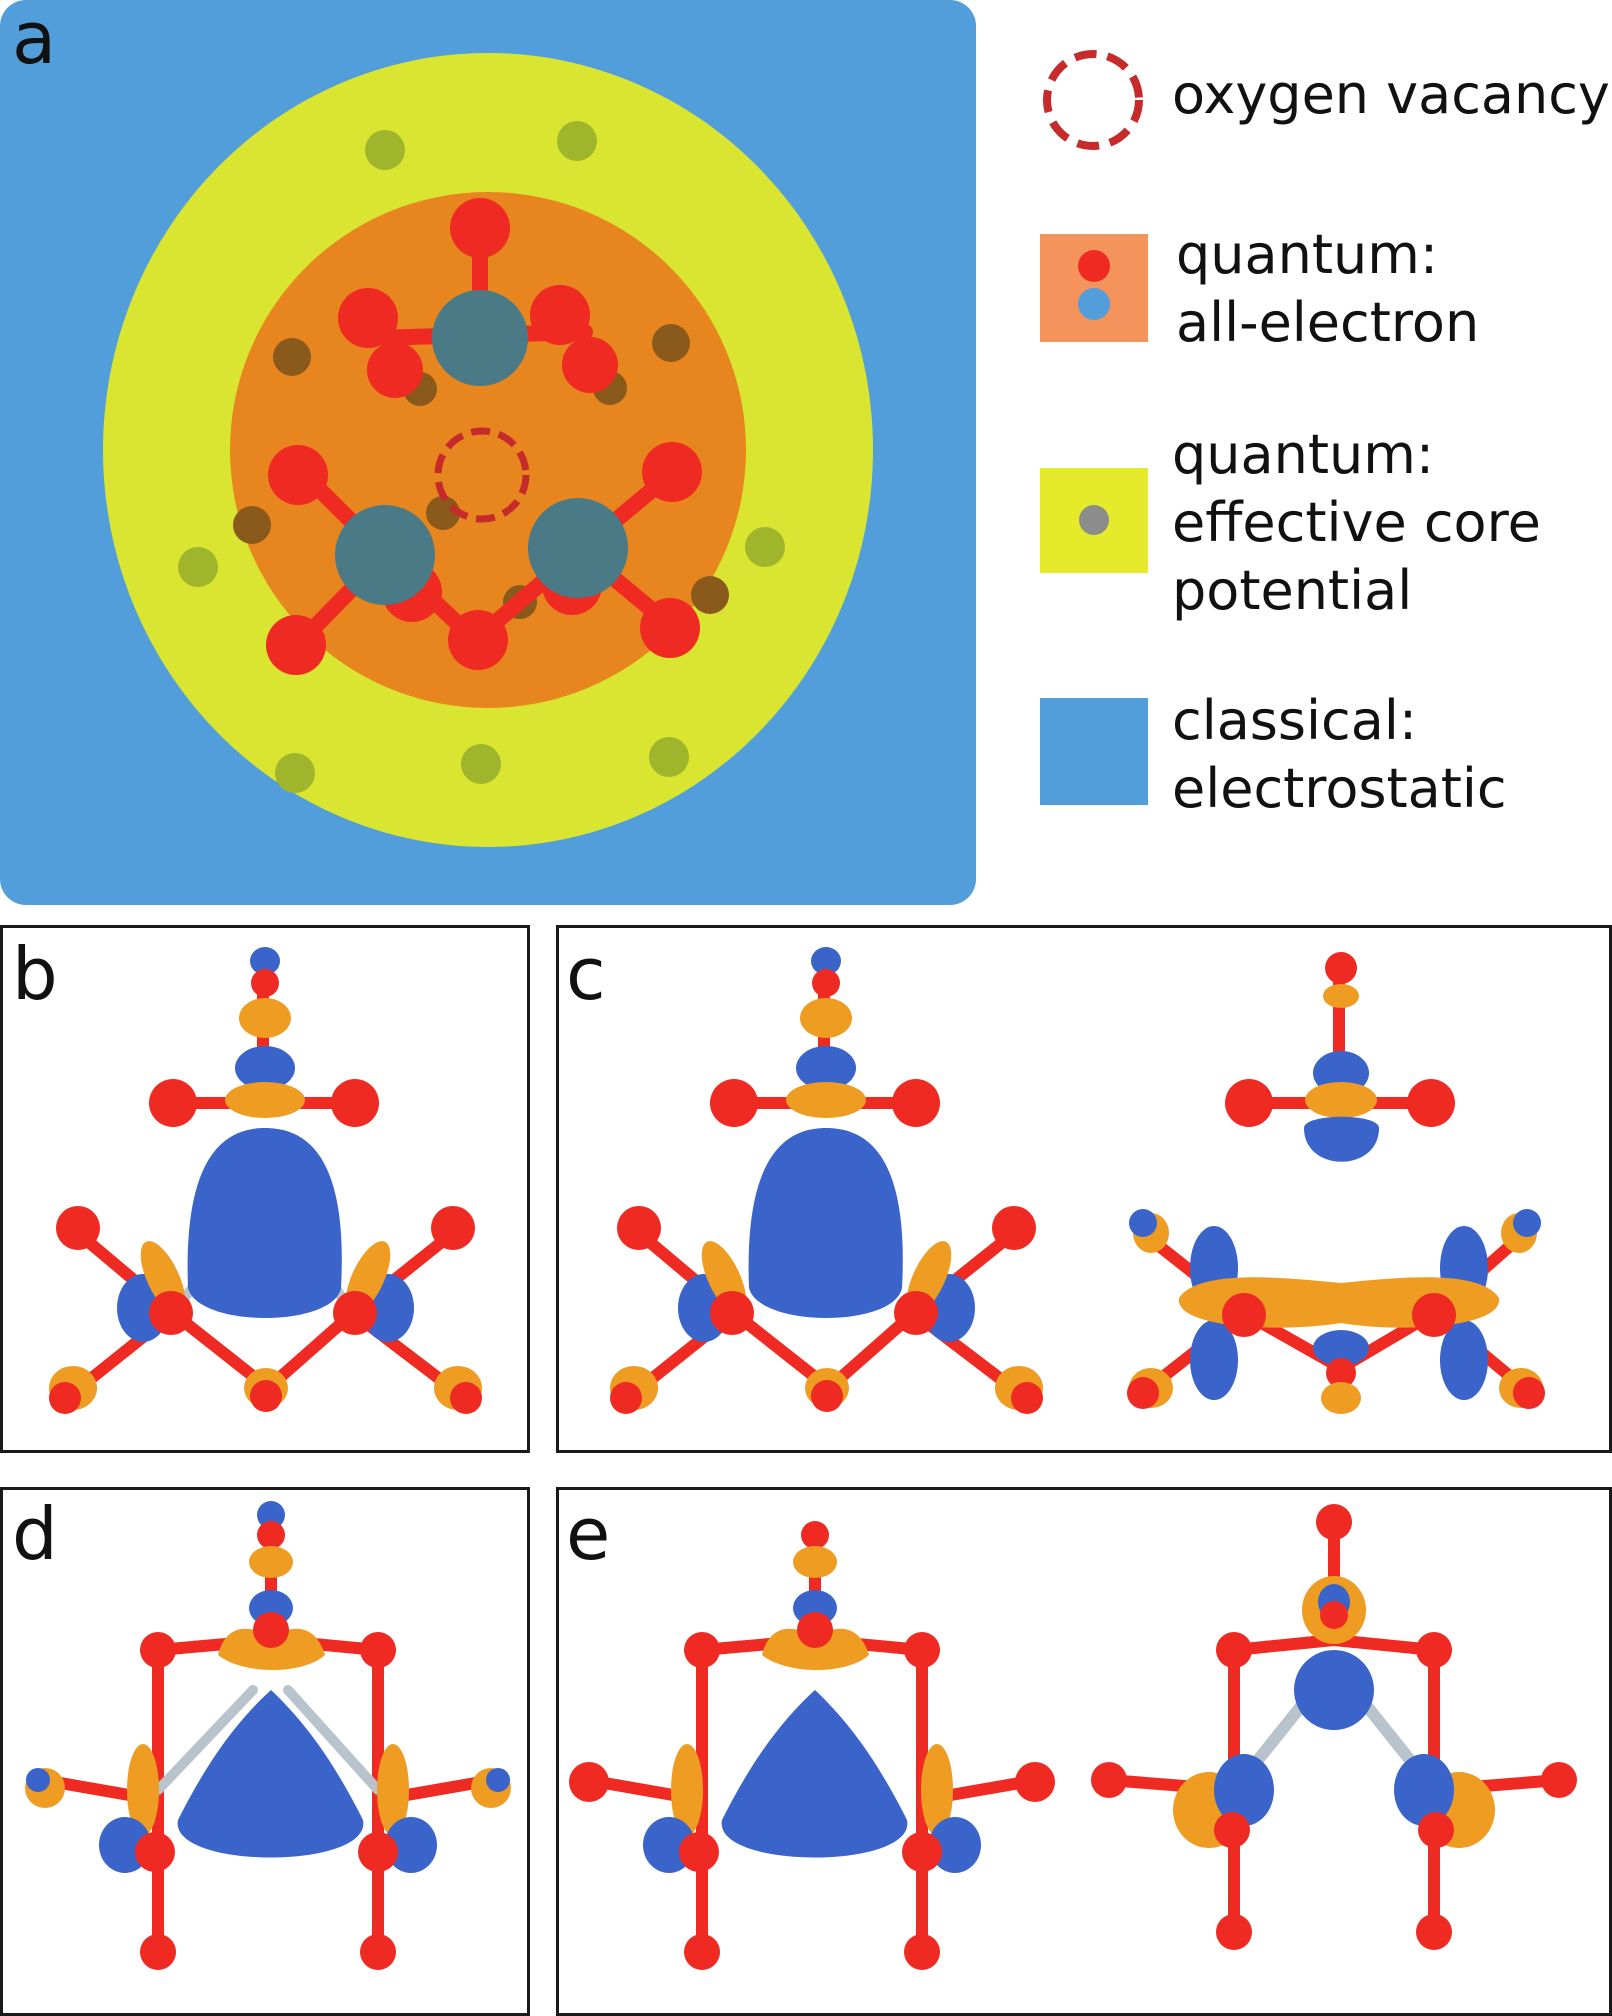  I want to click on legend-all-electron-line1: quantum:, so click(1307, 254).